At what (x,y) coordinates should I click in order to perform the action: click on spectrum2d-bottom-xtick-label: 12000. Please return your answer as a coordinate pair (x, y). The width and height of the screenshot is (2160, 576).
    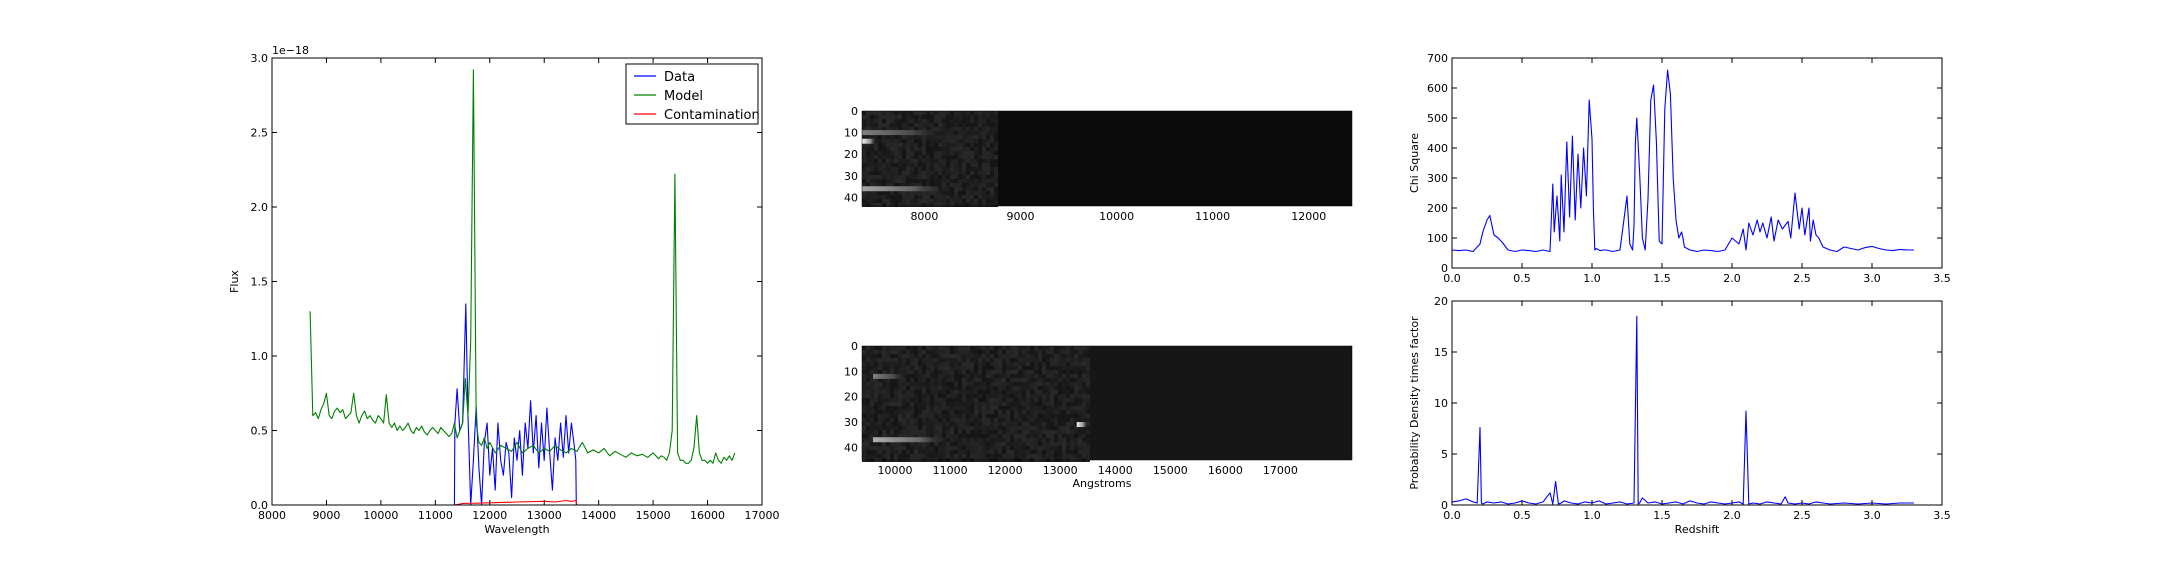
    Looking at the image, I should click on (1005, 470).